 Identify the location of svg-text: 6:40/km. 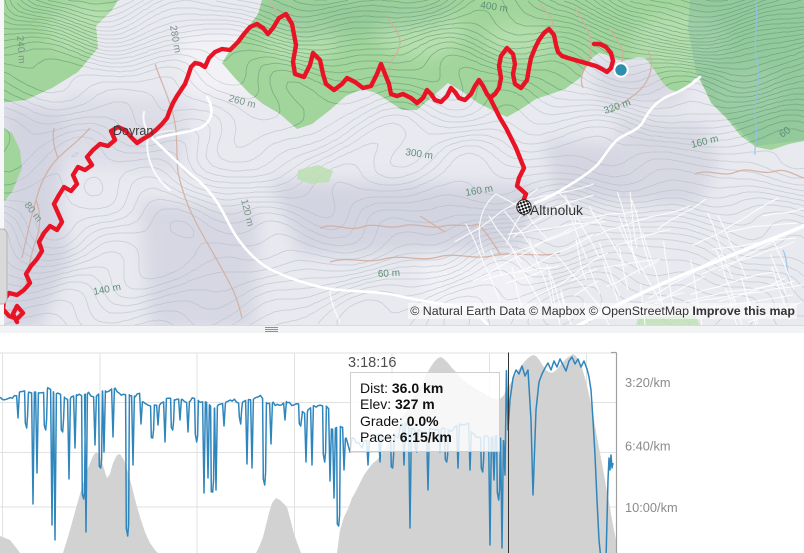
(648, 446).